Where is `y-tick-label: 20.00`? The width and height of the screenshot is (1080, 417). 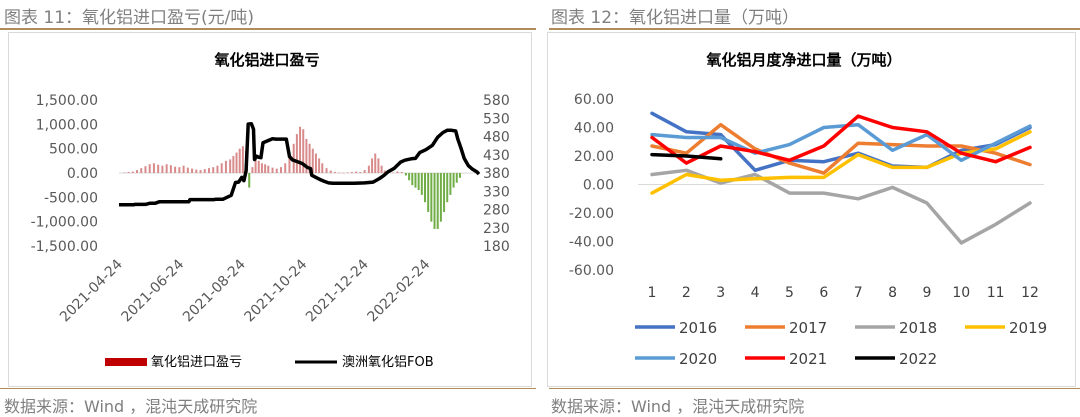 y-tick-label: 20.00 is located at coordinates (594, 157).